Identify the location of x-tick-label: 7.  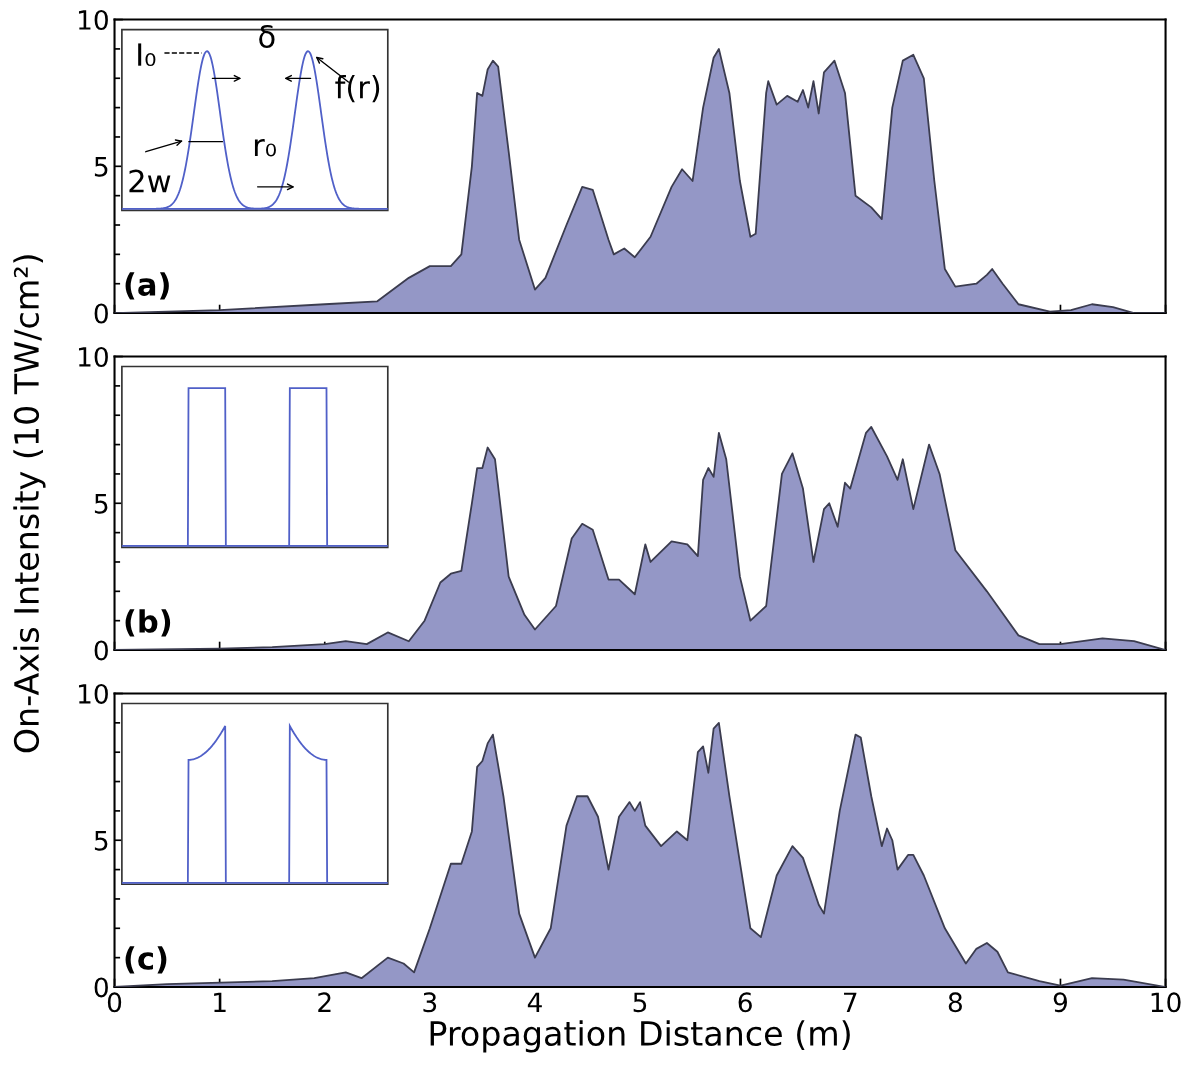
(850, 1002).